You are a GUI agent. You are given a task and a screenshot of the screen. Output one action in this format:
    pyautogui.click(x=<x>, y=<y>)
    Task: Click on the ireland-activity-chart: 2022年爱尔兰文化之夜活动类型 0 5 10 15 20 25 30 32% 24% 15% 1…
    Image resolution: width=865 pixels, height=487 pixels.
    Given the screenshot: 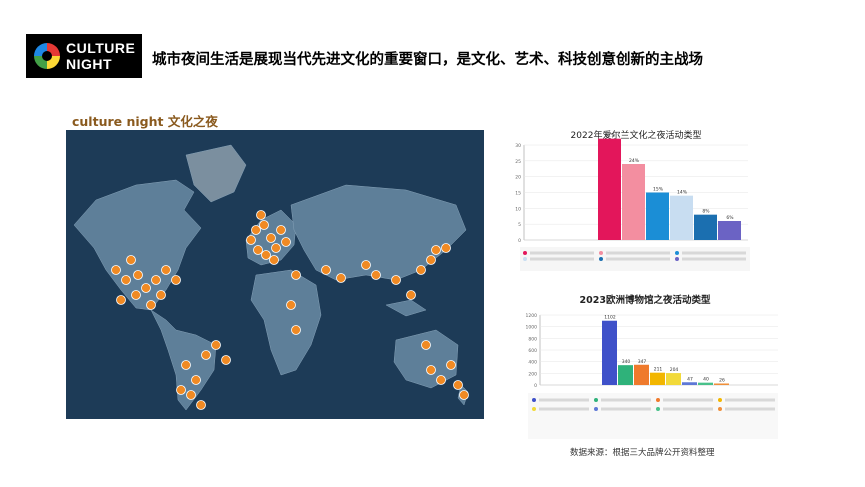 What is the action you would take?
    pyautogui.click(x=632, y=200)
    